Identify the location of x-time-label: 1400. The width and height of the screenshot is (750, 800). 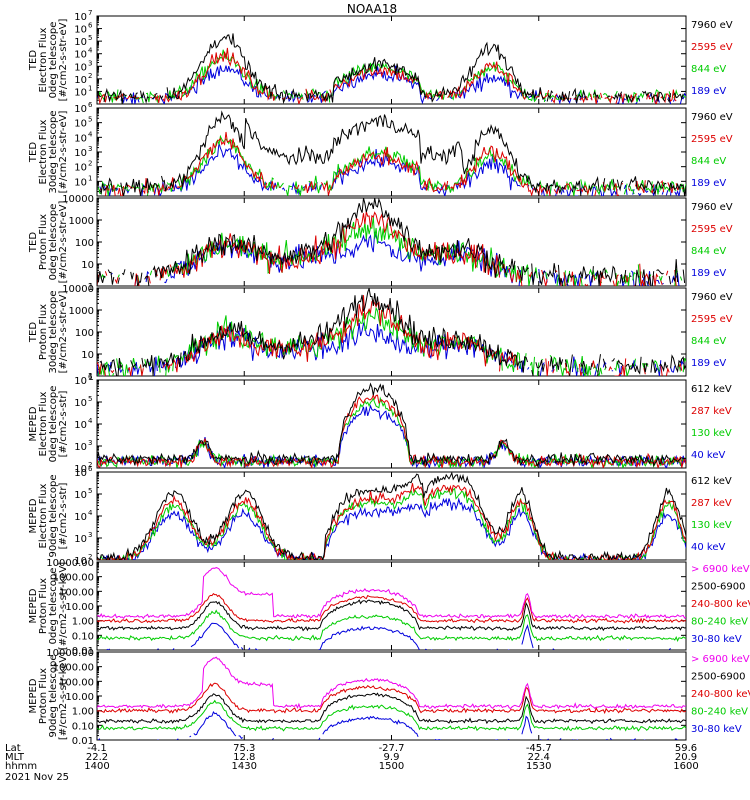
(96, 766).